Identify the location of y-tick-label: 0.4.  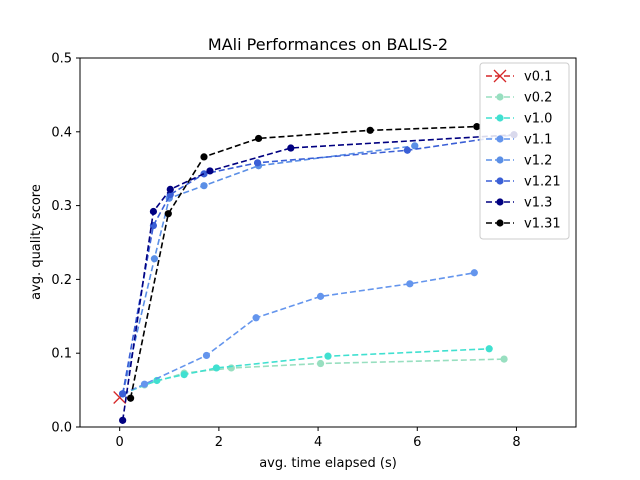
(61, 132).